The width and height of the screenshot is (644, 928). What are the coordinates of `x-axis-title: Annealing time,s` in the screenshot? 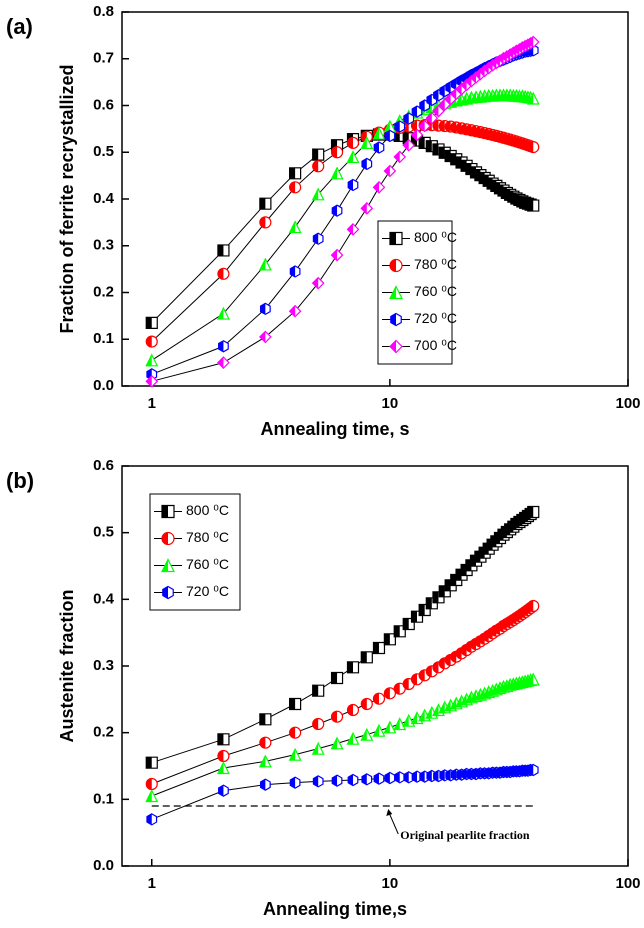 It's located at (335, 909).